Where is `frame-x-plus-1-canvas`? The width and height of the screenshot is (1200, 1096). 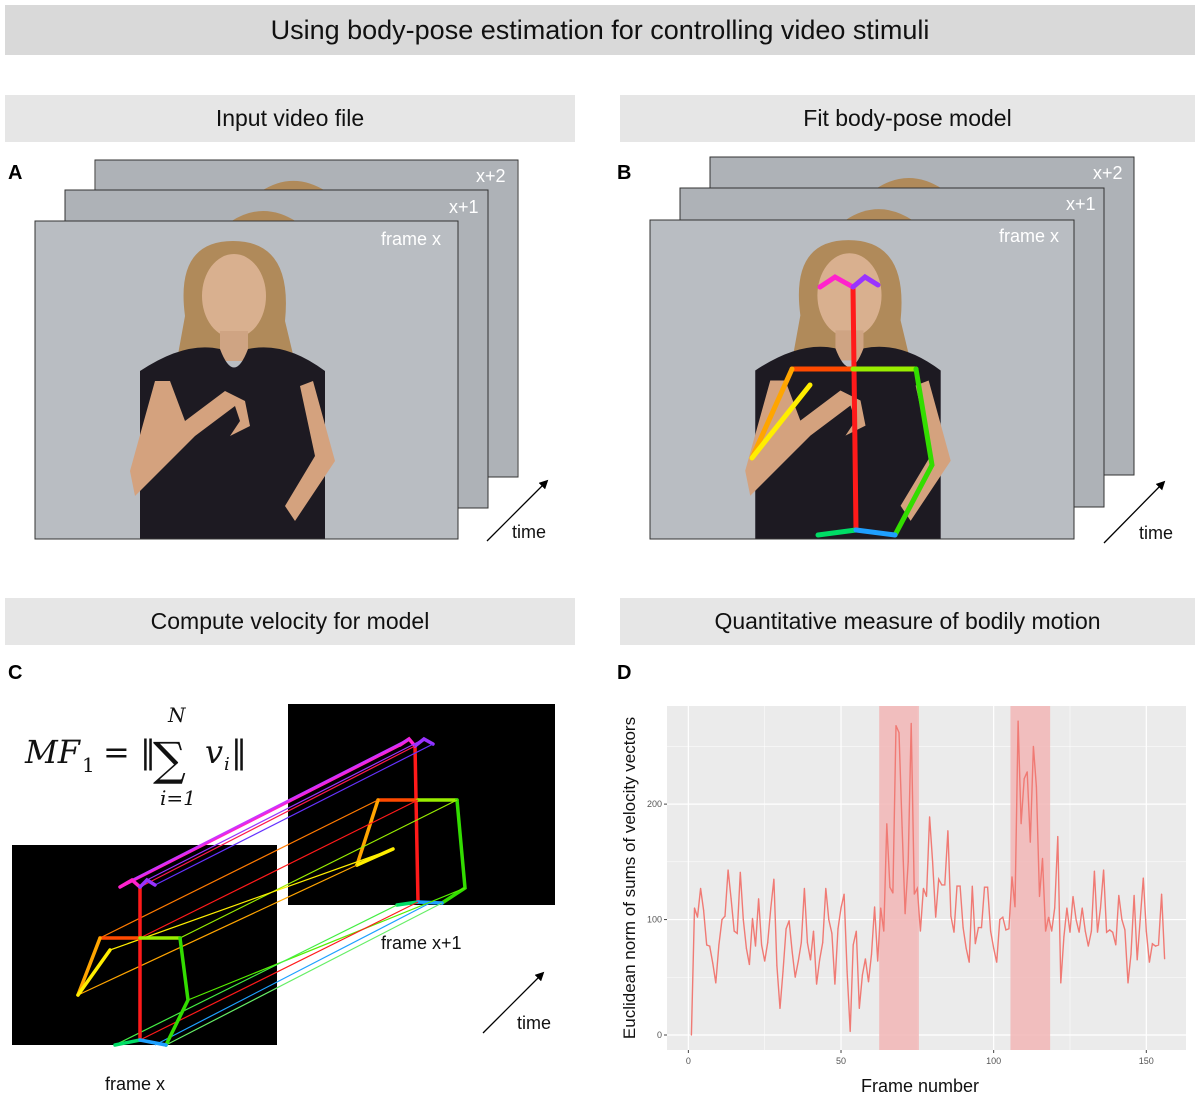
frame-x-plus-1-canvas is located at coordinates (421, 804).